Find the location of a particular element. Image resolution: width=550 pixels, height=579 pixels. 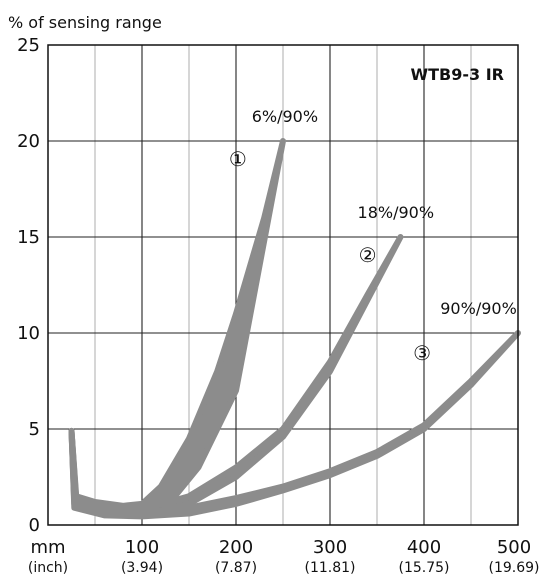

x-tick-sublabel: (15.75) is located at coordinates (423, 568).